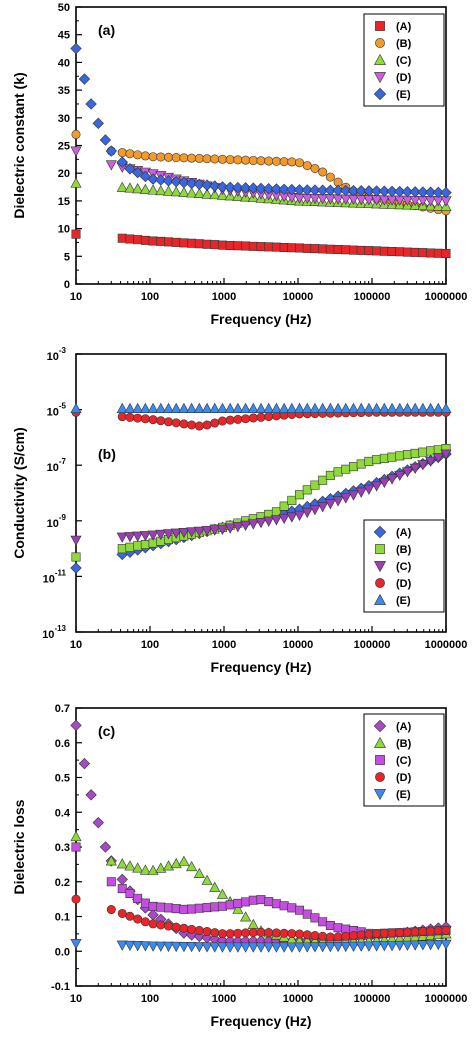 This screenshot has width=474, height=1038. What do you see at coordinates (372, 645) in the screenshot?
I see `x-tick-label: 100000` at bounding box center [372, 645].